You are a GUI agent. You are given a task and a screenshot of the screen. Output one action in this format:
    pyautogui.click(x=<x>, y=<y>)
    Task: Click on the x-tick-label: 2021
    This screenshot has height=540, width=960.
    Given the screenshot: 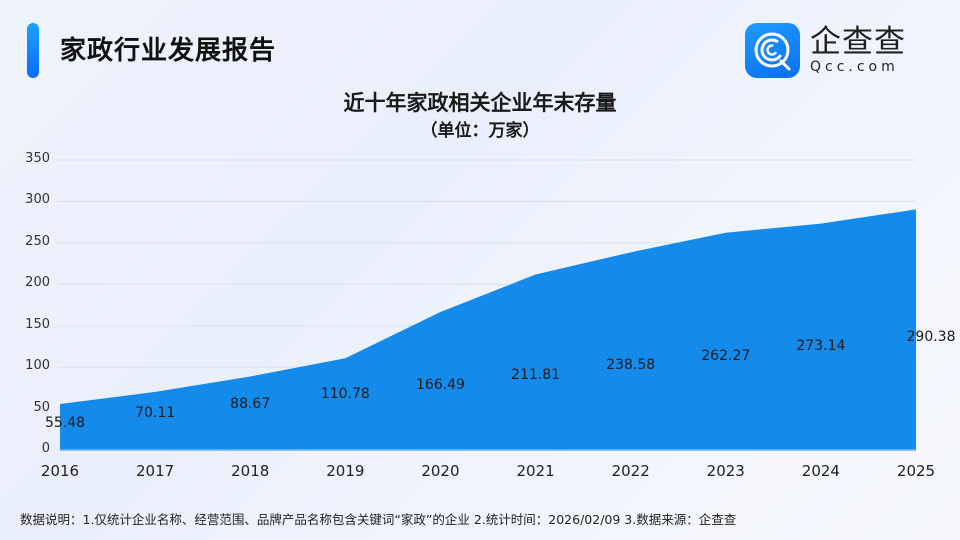 What is the action you would take?
    pyautogui.click(x=535, y=471)
    